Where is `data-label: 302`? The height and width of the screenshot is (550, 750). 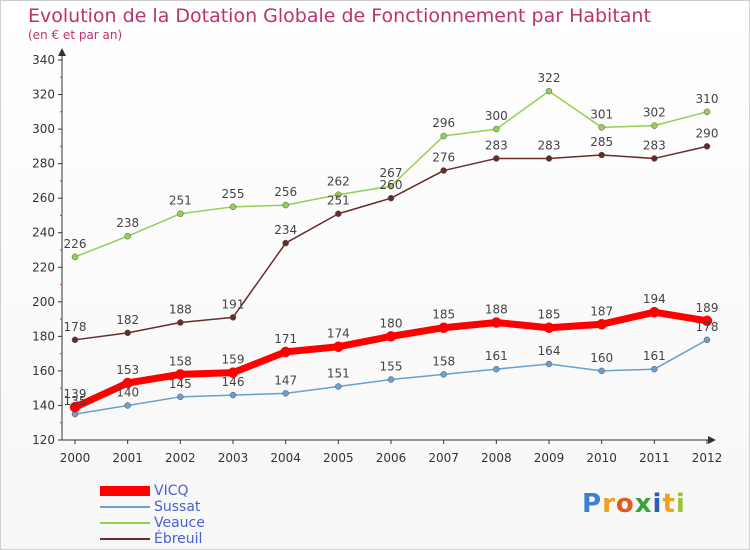
data-label: 302 is located at coordinates (654, 113).